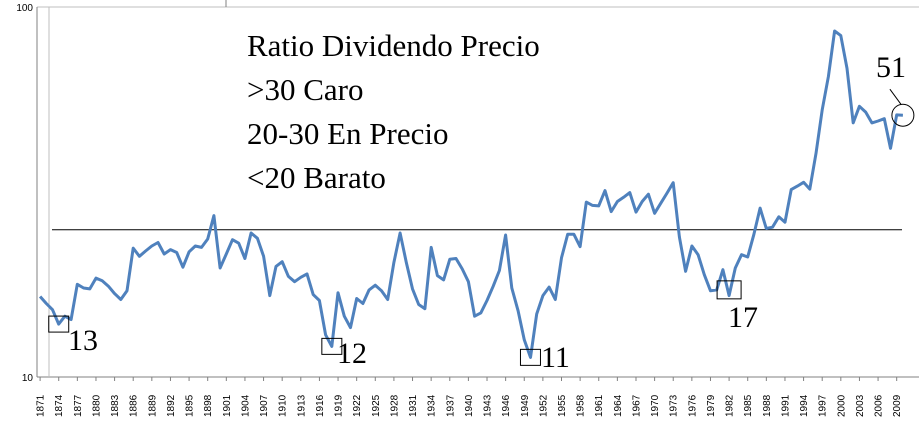  What do you see at coordinates (245, 405) in the screenshot?
I see `x-tick-label-1904: 1904` at bounding box center [245, 405].